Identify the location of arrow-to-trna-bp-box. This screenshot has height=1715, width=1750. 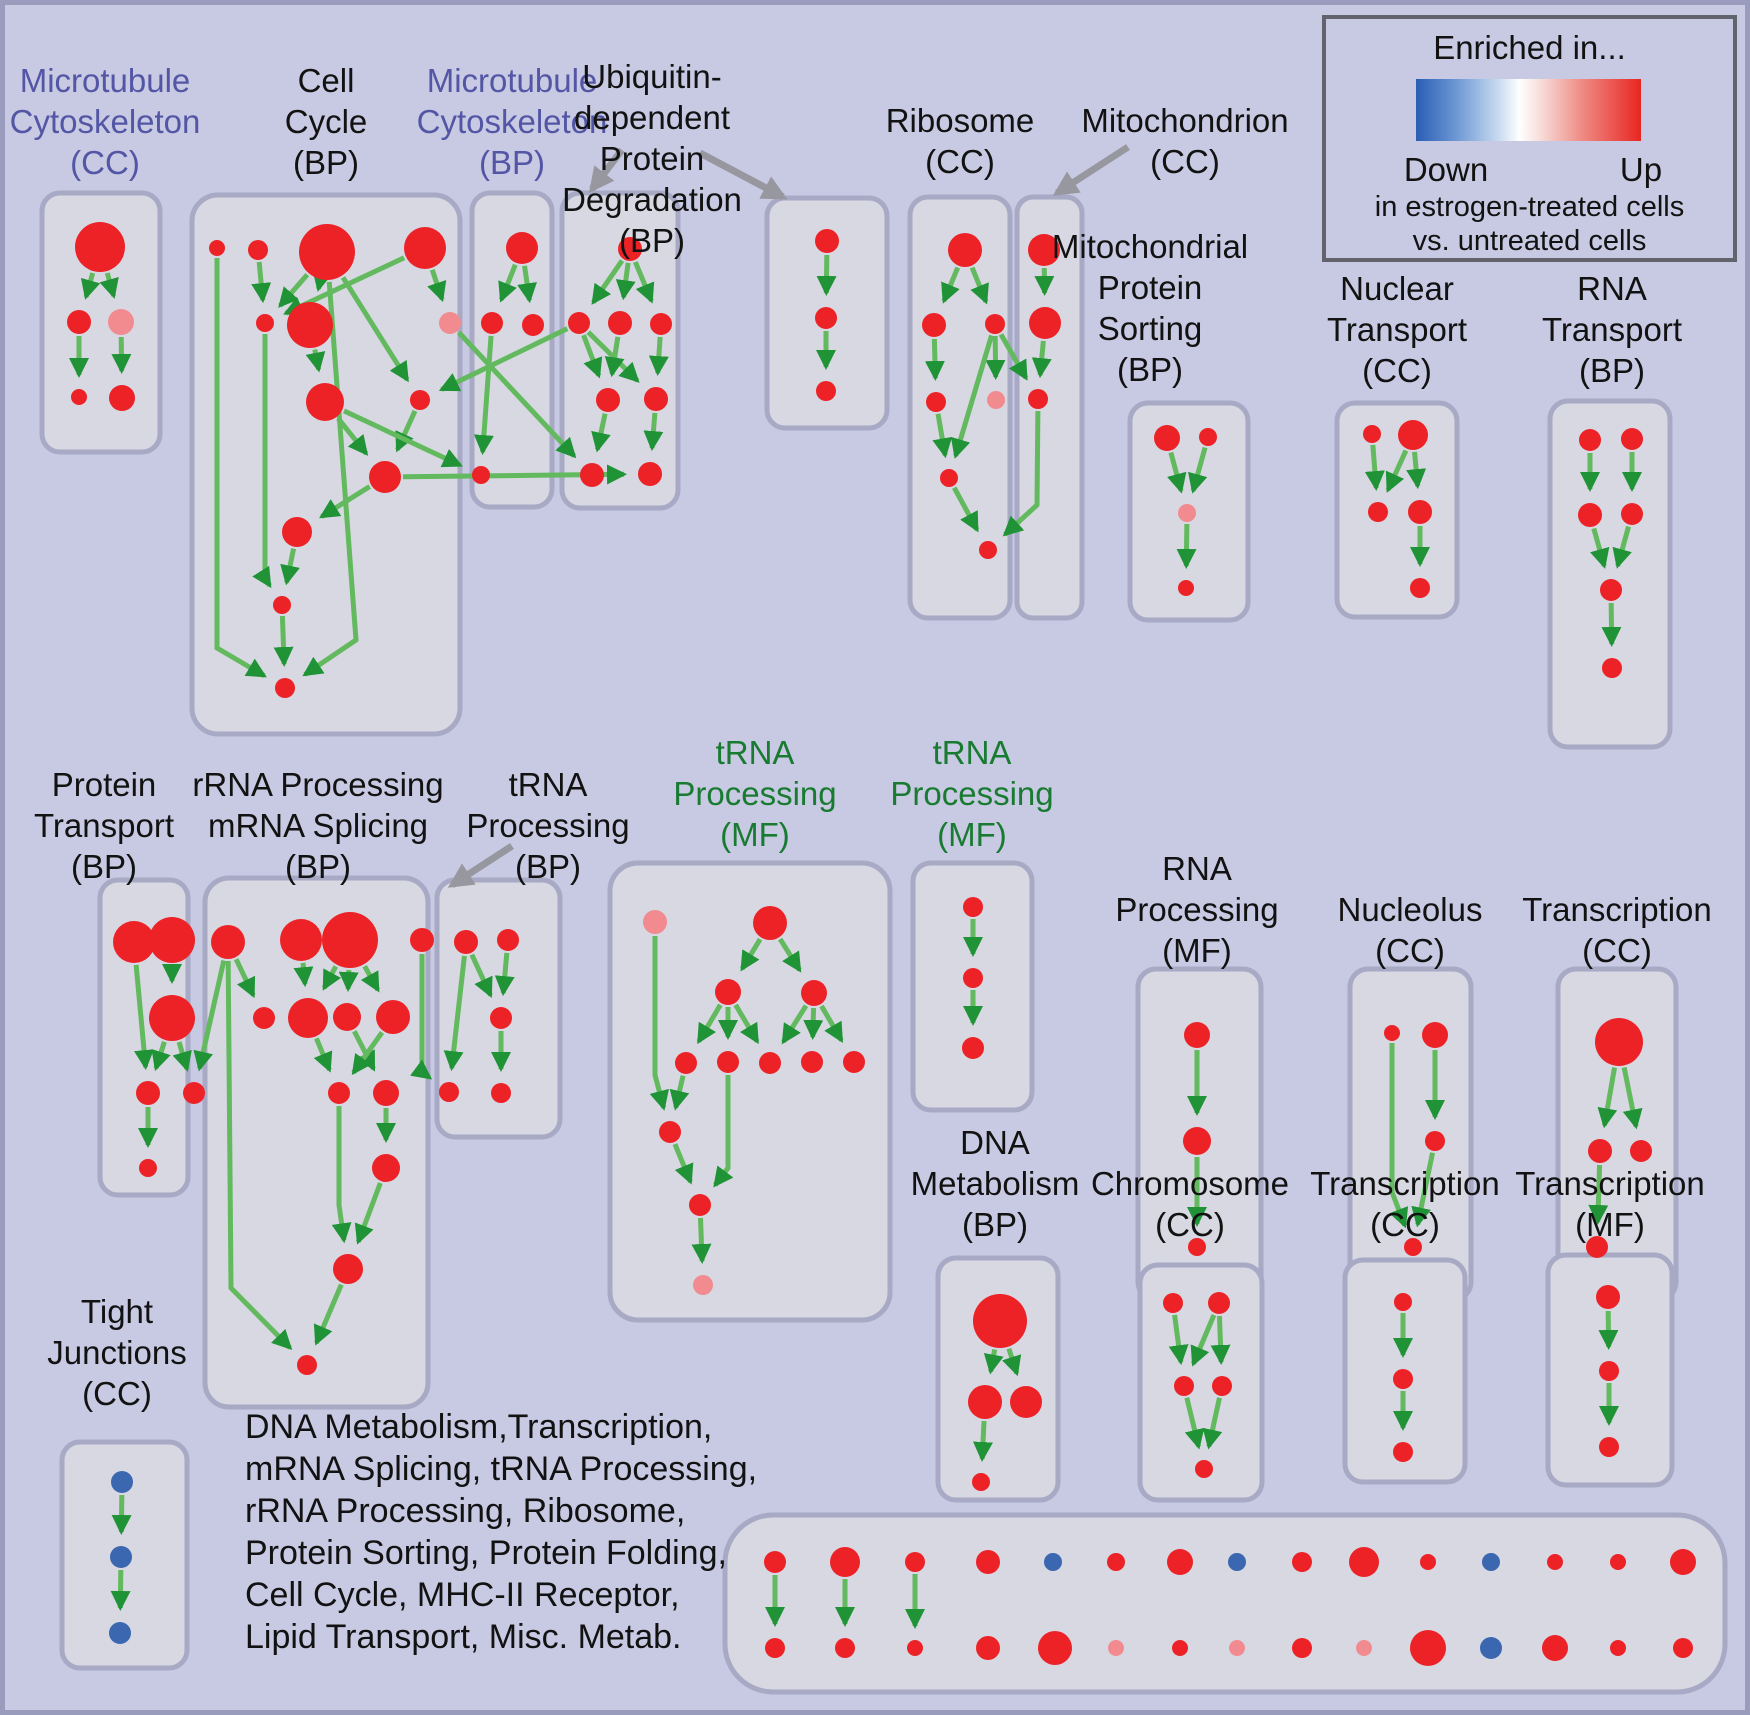
(480, 865).